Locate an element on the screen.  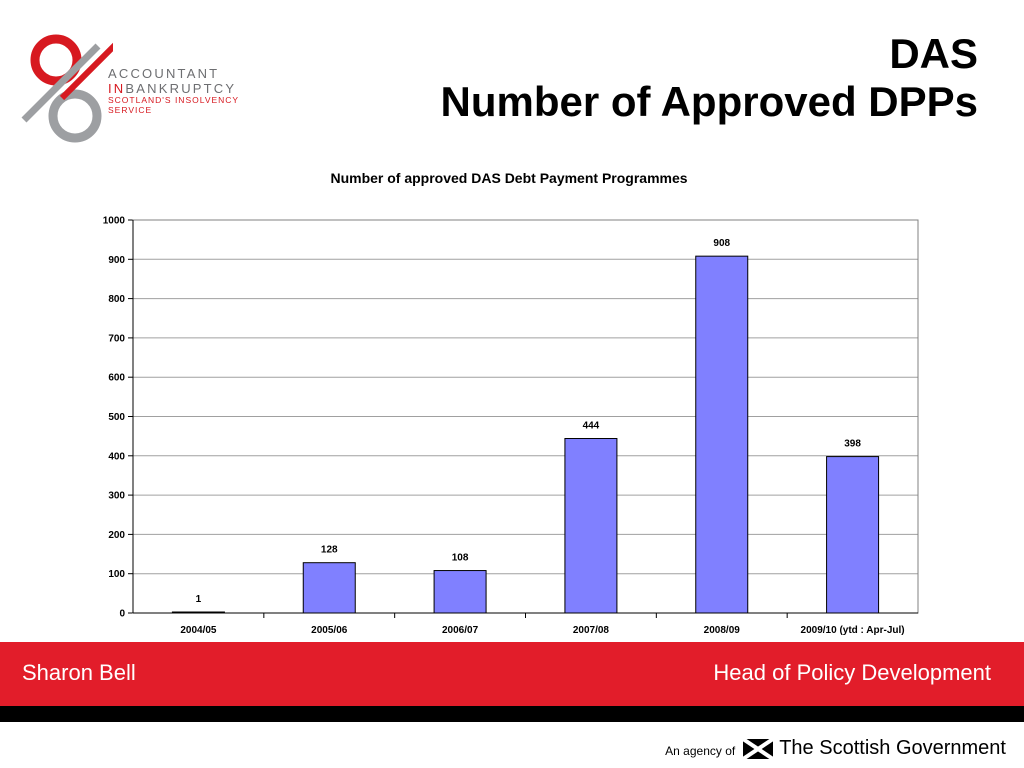
x-tick-label: 2008/09 is located at coordinates (722, 630).